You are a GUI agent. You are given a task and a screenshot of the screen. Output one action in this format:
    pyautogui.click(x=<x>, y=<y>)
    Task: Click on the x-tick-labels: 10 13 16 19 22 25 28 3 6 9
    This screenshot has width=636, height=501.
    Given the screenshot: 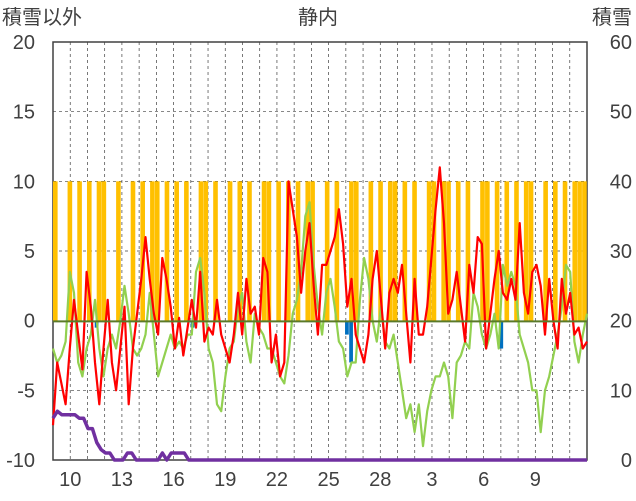 What is the action you would take?
    pyautogui.click(x=300, y=480)
    